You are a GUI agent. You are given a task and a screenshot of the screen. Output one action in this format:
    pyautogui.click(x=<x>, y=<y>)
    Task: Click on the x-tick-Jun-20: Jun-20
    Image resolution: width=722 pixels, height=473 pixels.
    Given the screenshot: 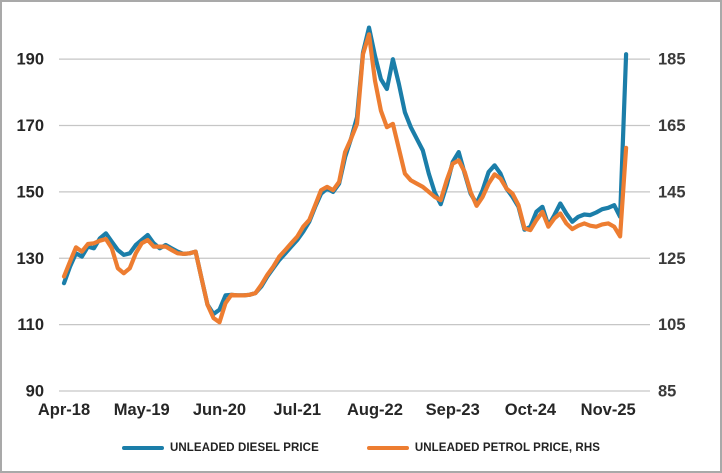 What is the action you would take?
    pyautogui.click(x=219, y=410)
    